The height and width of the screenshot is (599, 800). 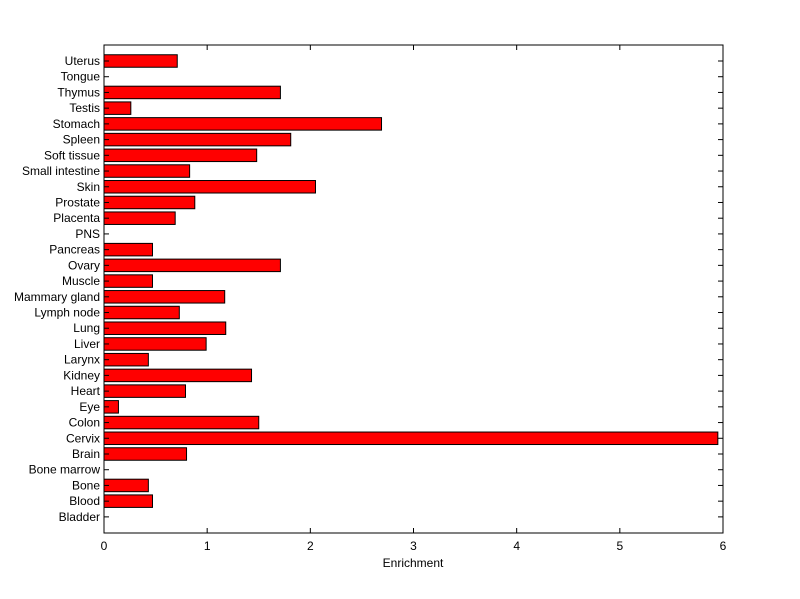 I want to click on bar-uterus, so click(x=140, y=61).